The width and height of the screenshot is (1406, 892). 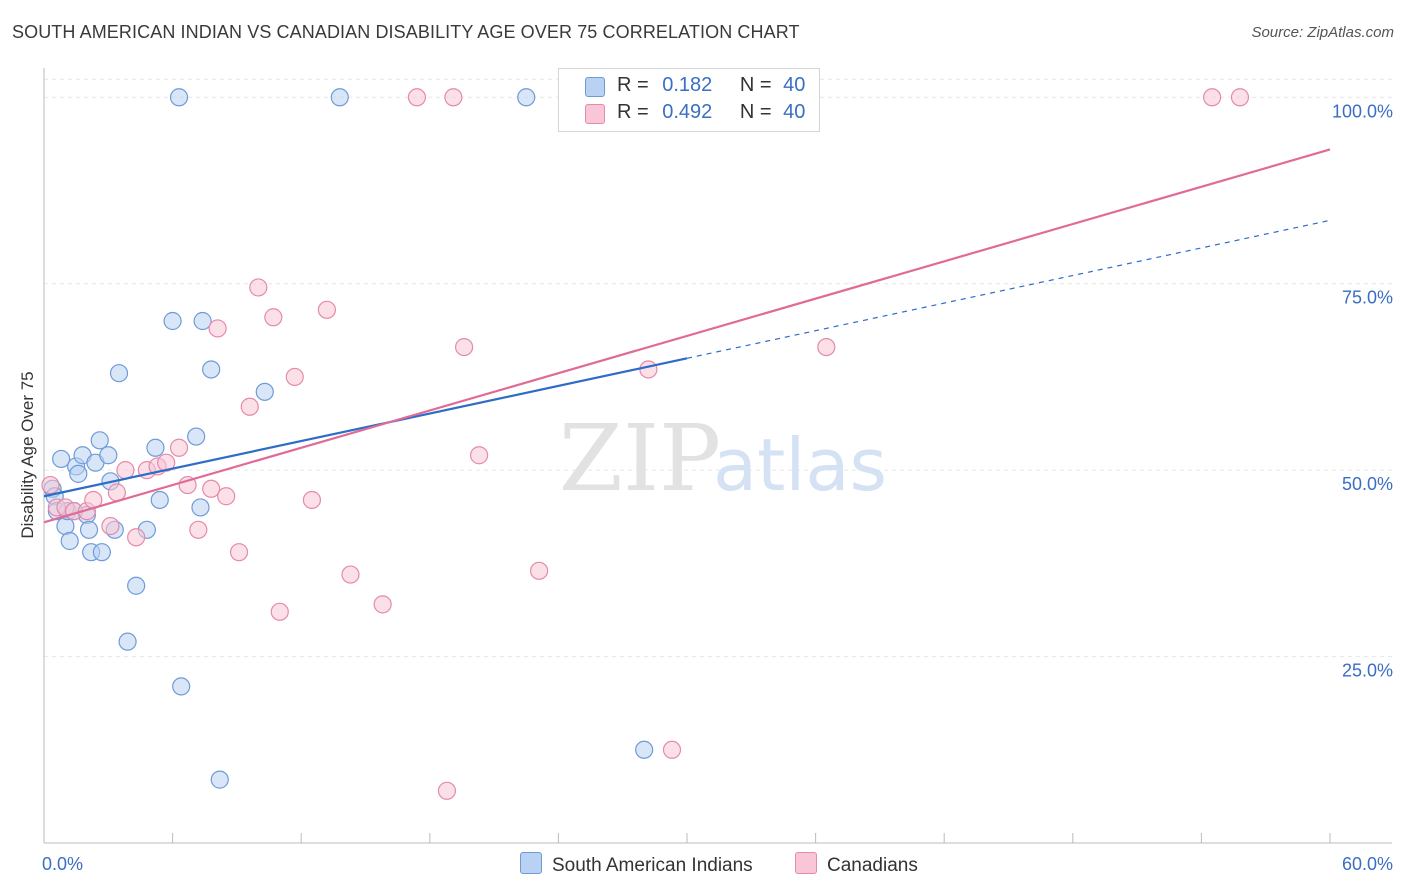 I want to click on legend-swatch-south-american, so click(x=595, y=87).